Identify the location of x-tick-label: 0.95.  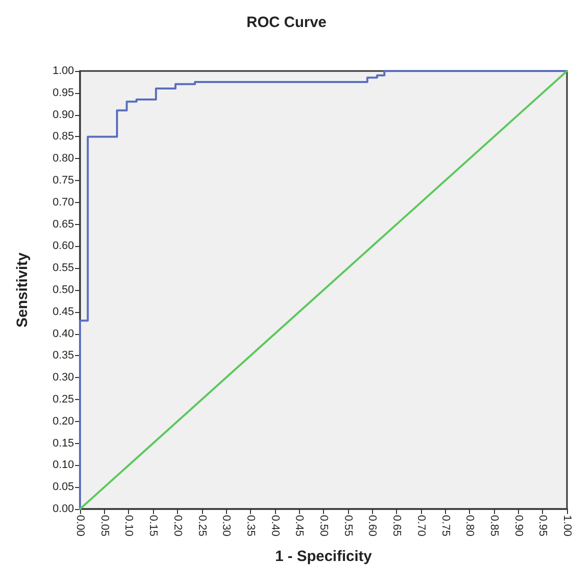
(542, 525).